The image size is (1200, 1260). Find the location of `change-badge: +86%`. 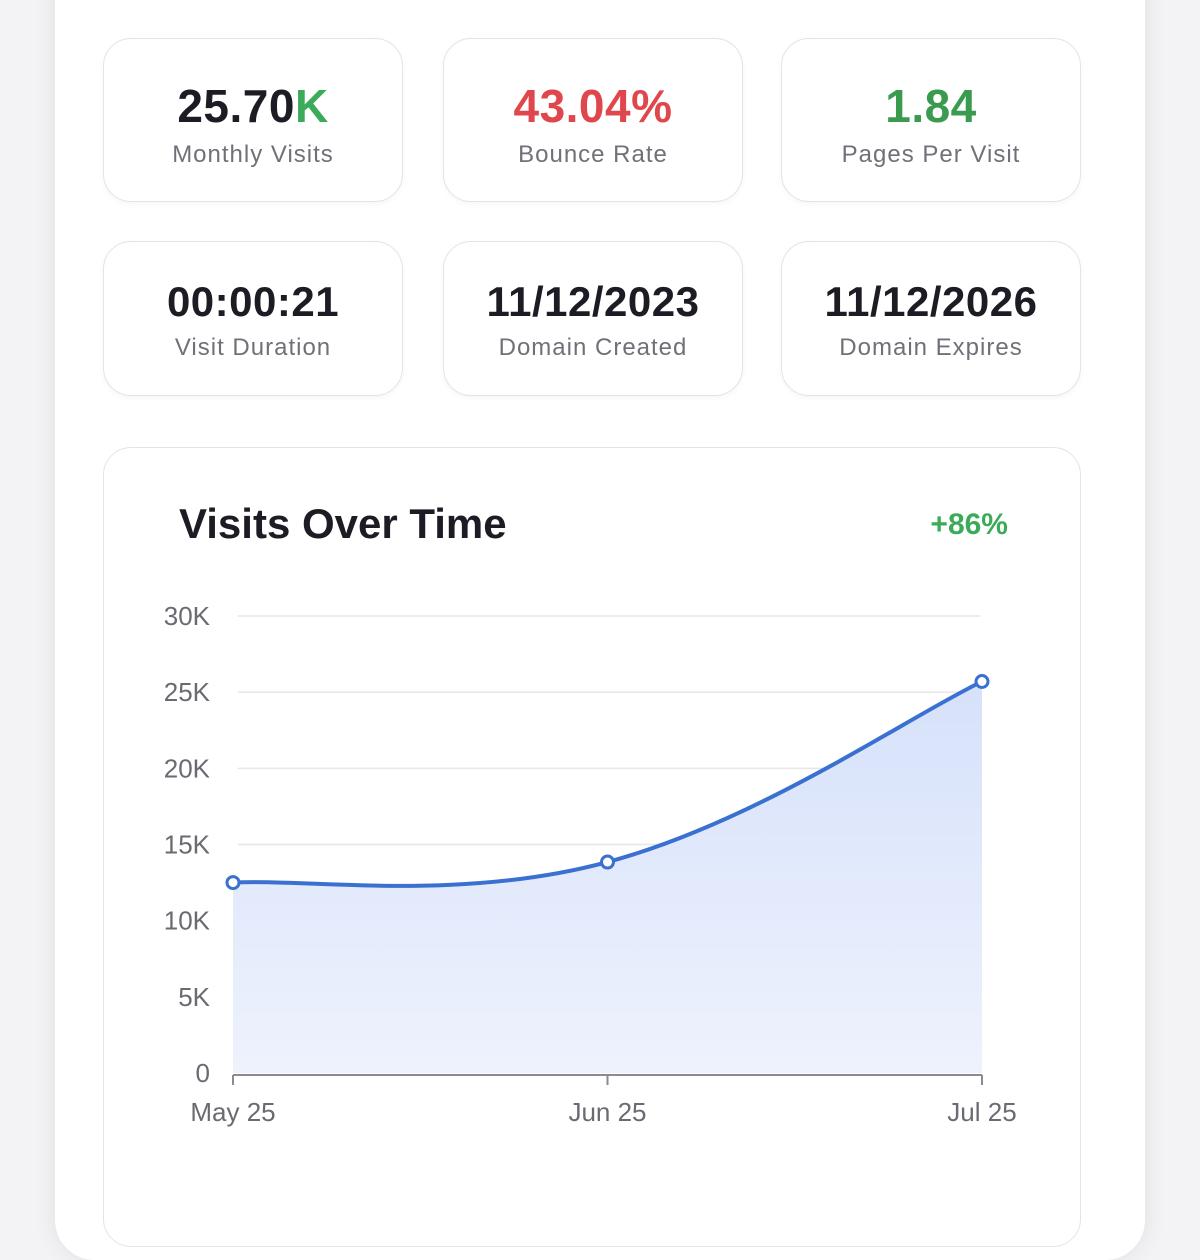

change-badge: +86% is located at coordinates (969, 524).